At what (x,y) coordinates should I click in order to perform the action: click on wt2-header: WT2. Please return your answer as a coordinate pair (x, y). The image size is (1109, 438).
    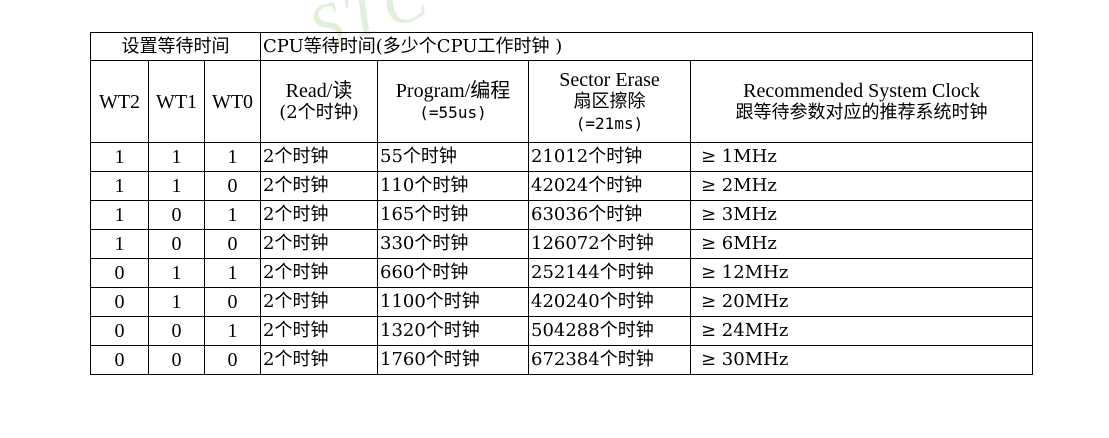
    Looking at the image, I should click on (119, 101).